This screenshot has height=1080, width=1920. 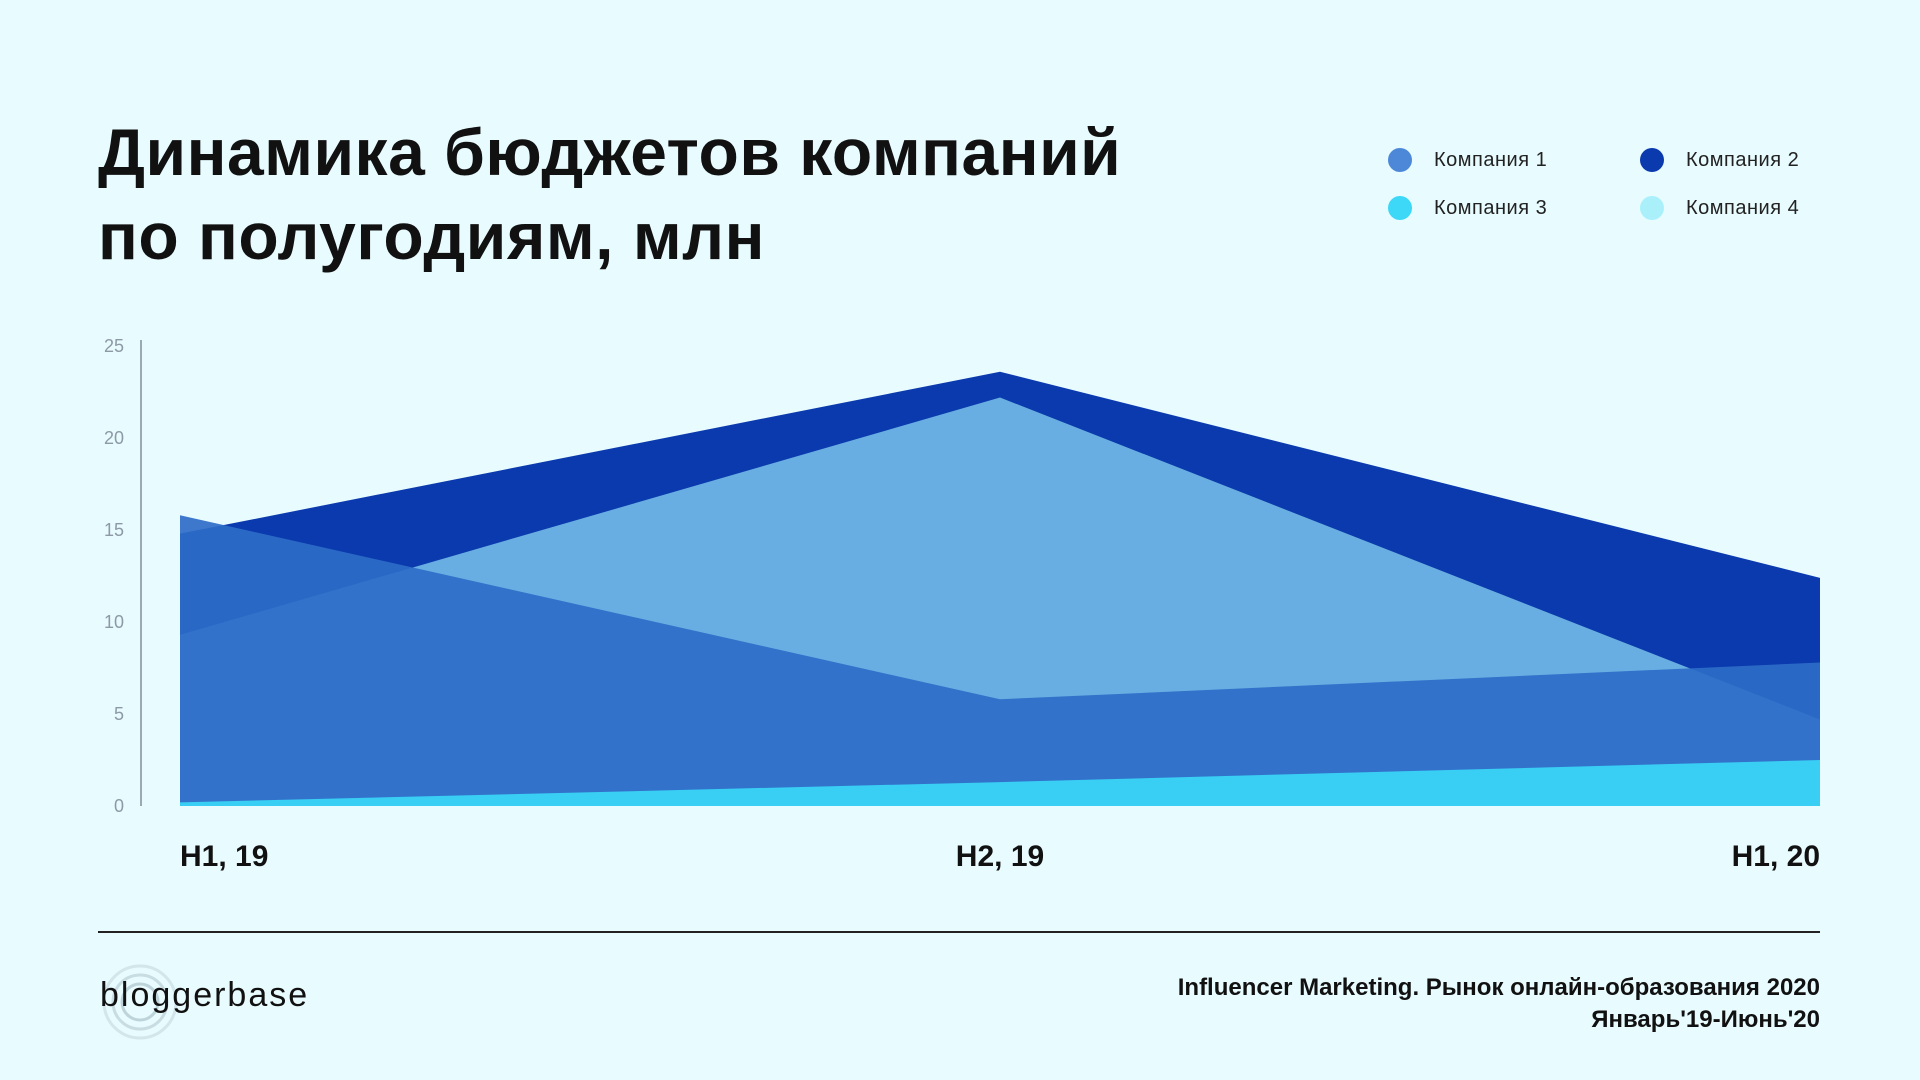 I want to click on source-line-2: Январь'19-Июнь'20, so click(x=1705, y=1019).